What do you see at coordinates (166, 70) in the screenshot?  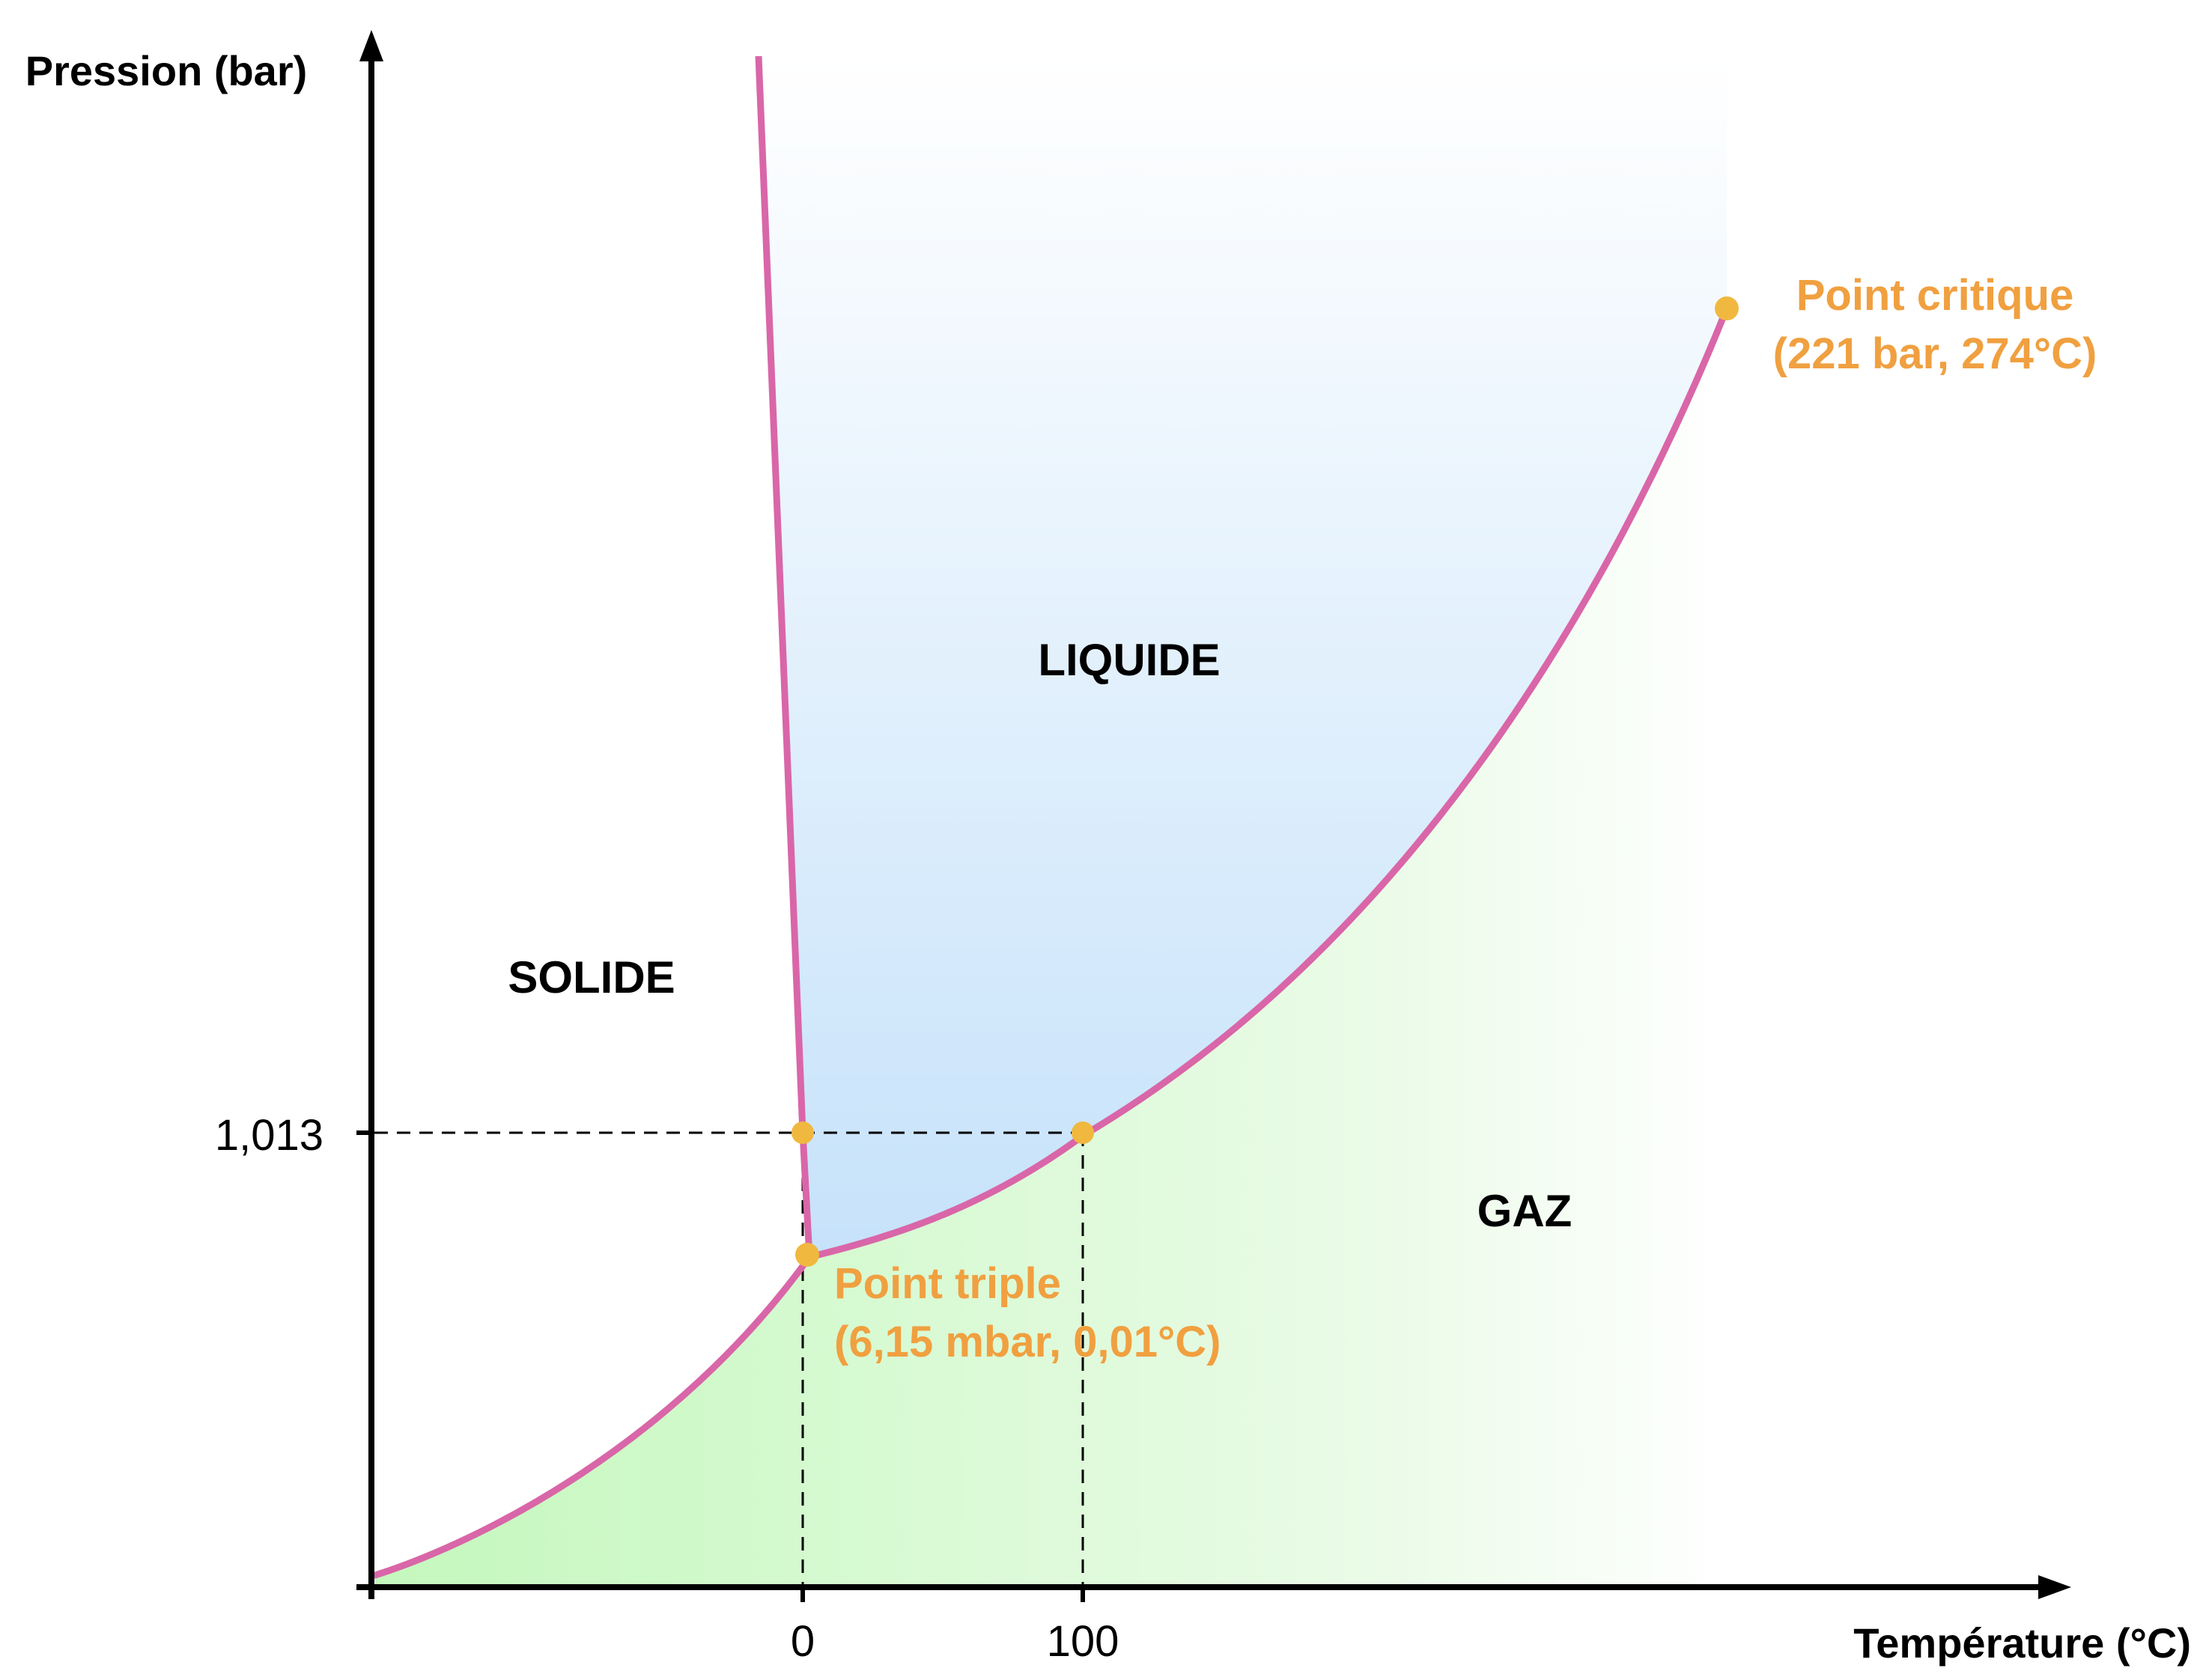 I see `y-axis-label: Pression (bar)` at bounding box center [166, 70].